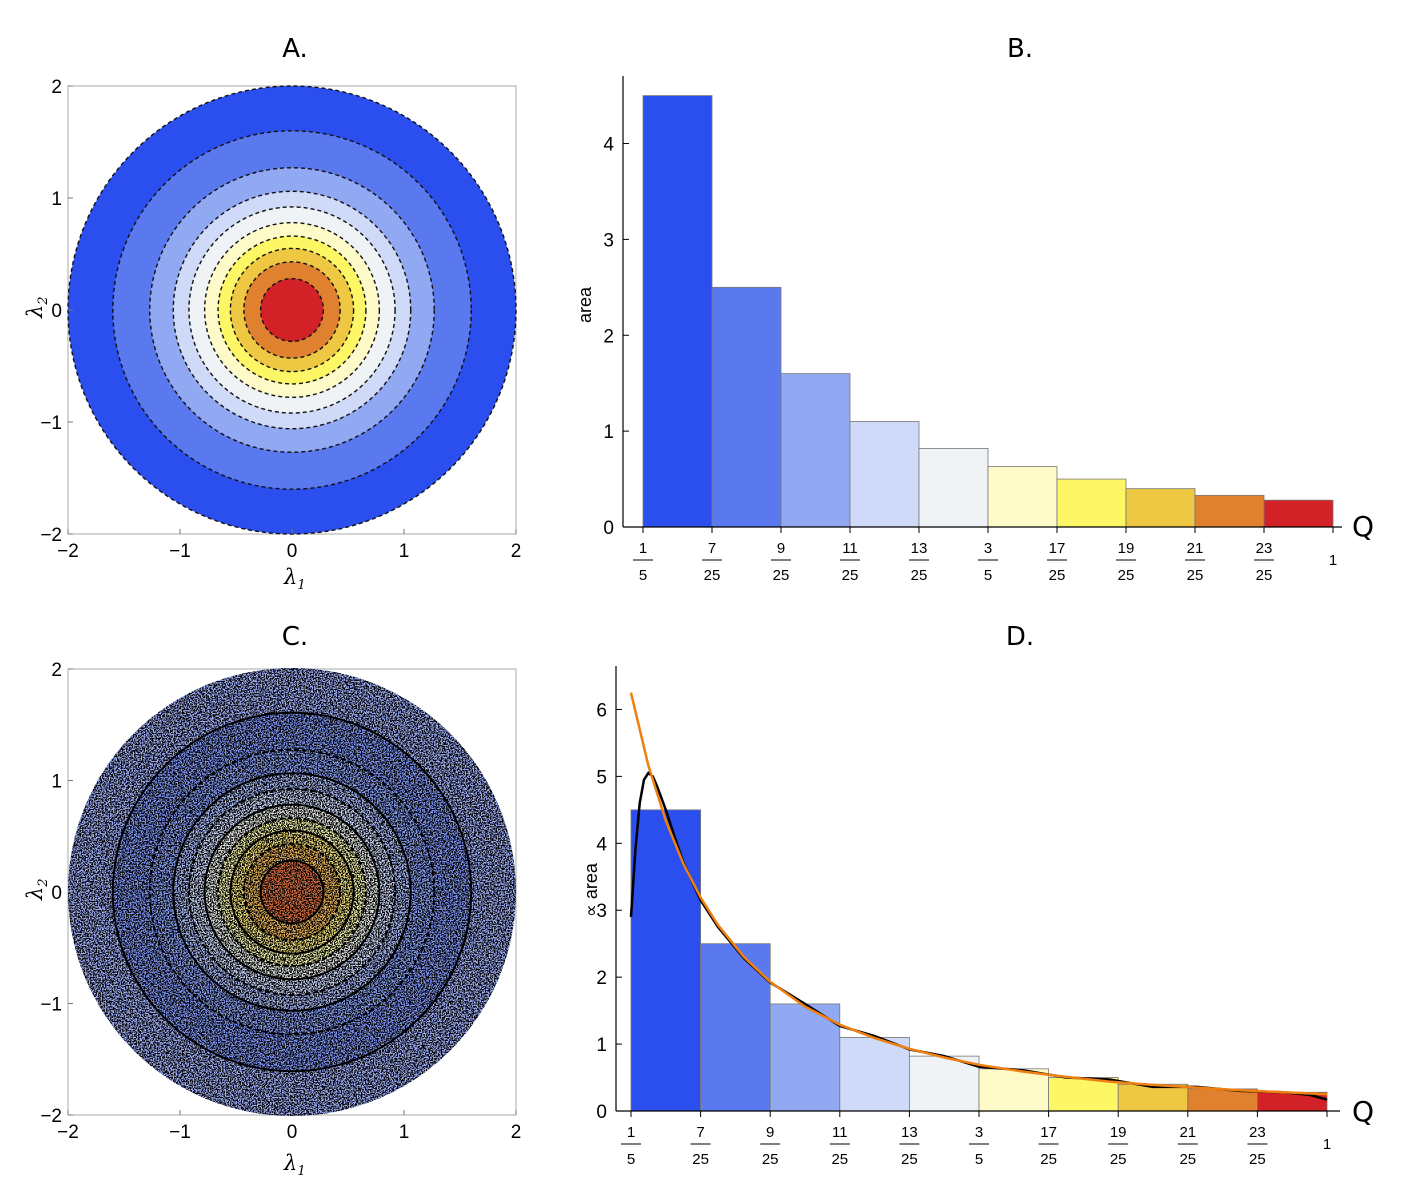  I want to click on panel-b-xtick-label: 21 25, so click(1195, 562).